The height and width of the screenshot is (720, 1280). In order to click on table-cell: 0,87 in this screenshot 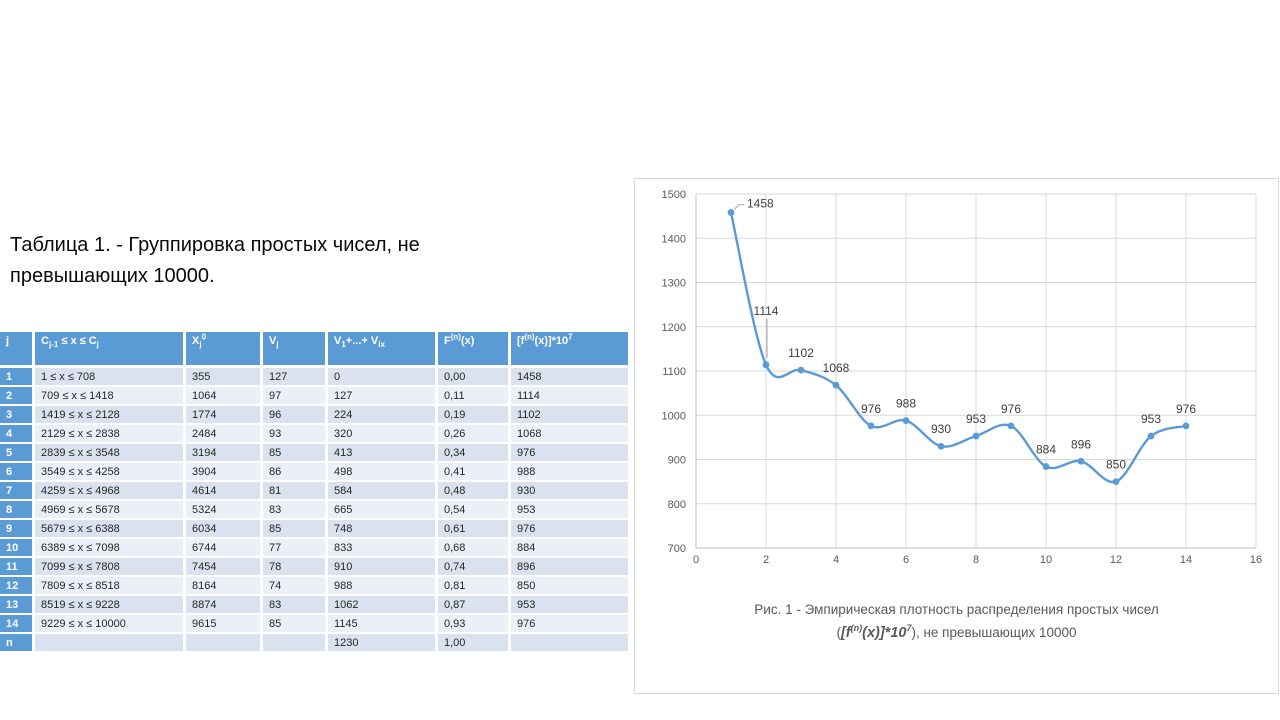, I will do `click(474, 605)`.